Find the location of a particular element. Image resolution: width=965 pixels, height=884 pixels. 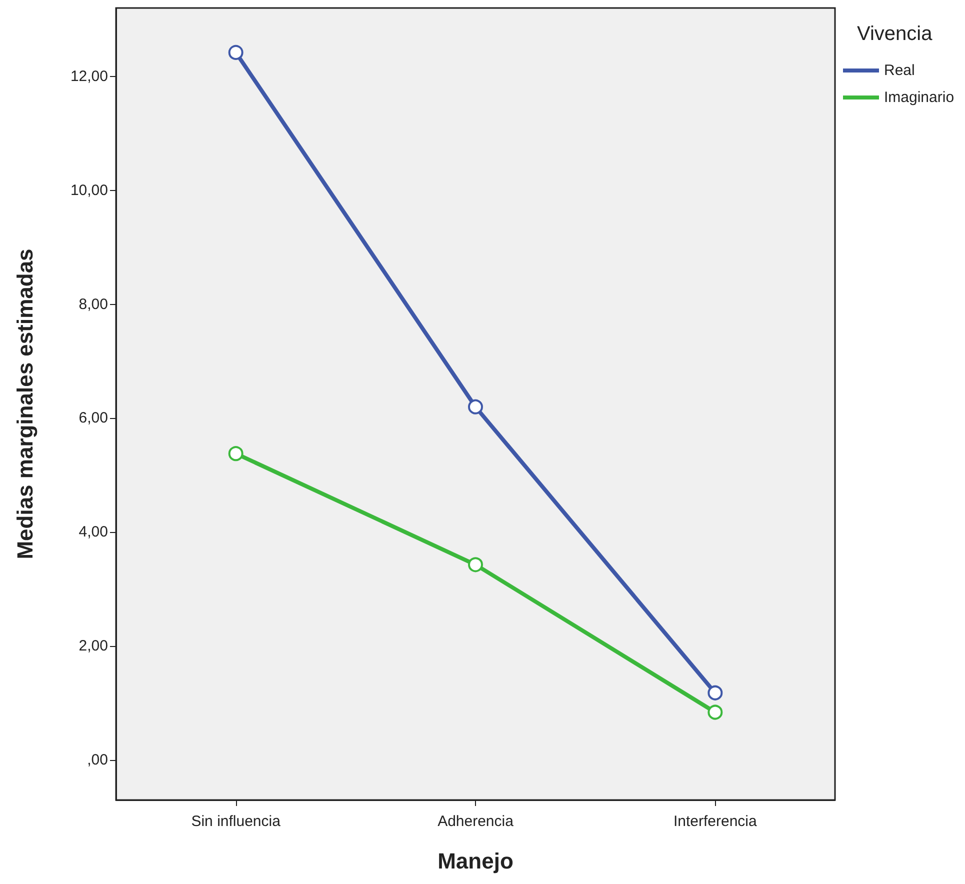

y-axis-title: Medias marginales estimadas is located at coordinates (25, 404).